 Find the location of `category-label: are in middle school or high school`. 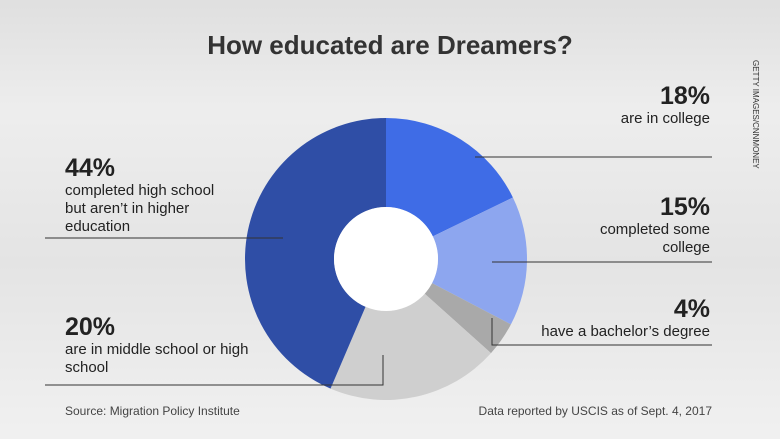

category-label: are in middle school or high school is located at coordinates (157, 358).